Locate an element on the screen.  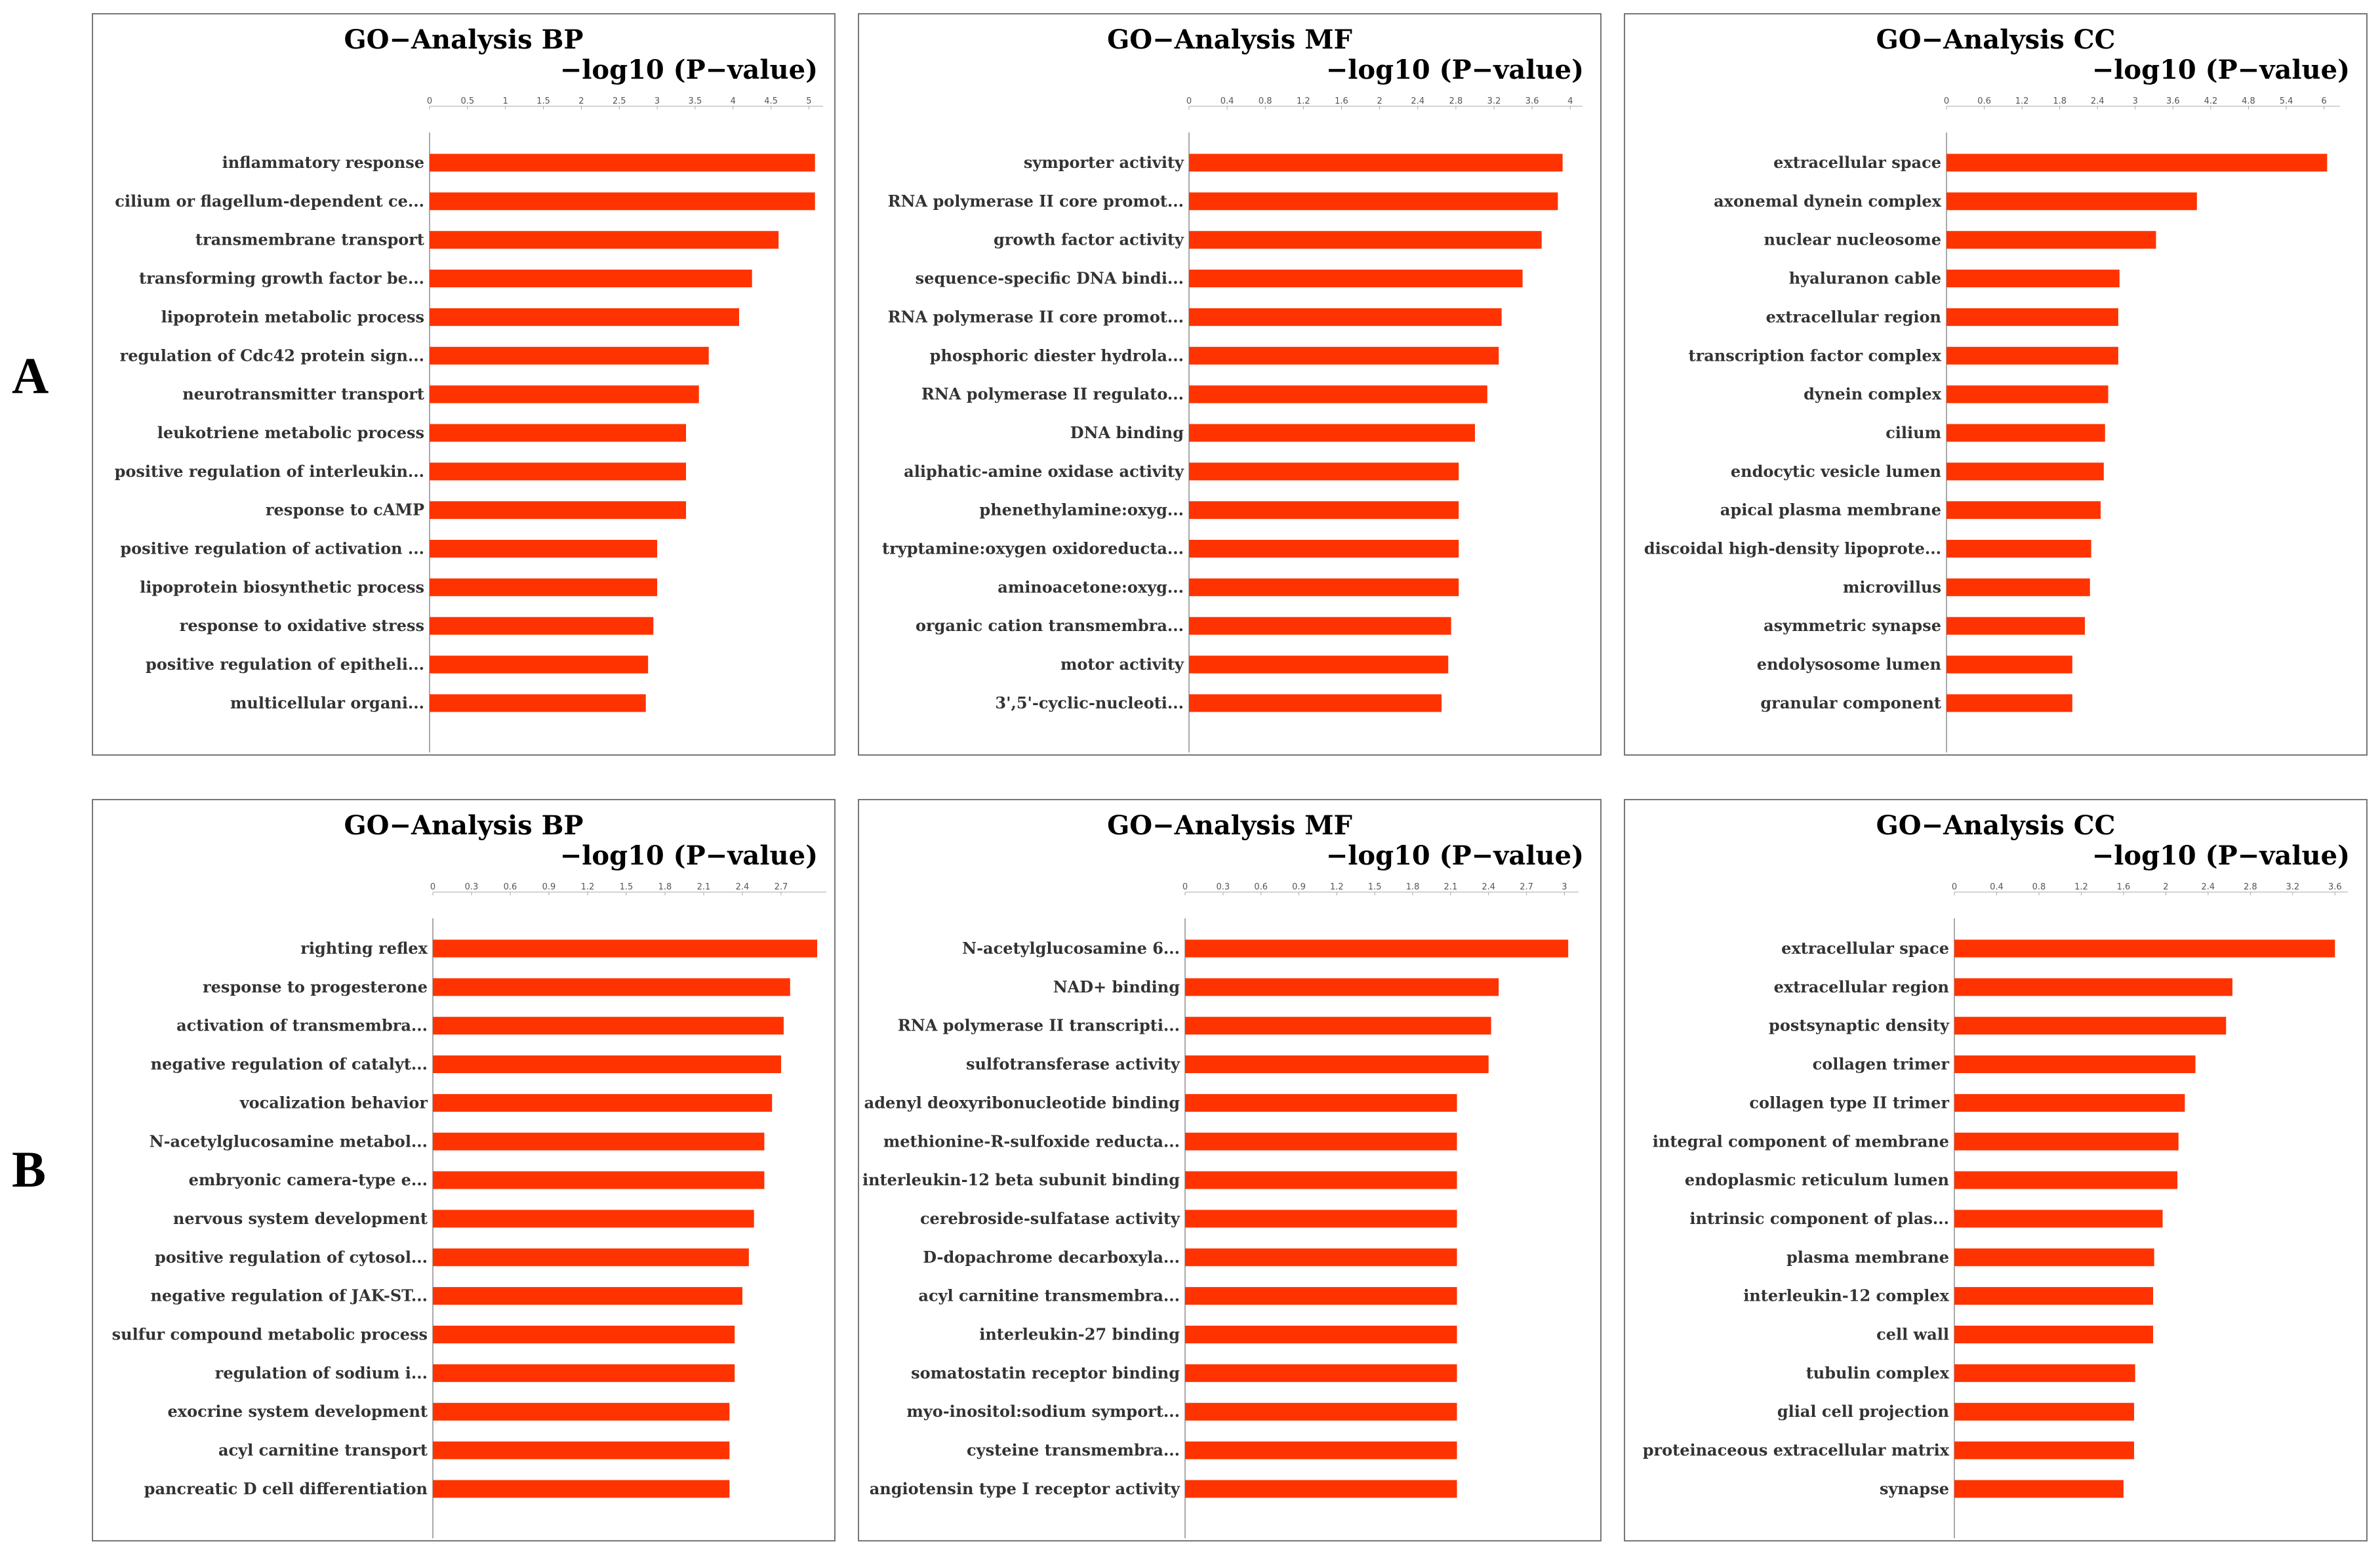
category-label: aliphatic-amine oxidase activity is located at coordinates (1044, 471).